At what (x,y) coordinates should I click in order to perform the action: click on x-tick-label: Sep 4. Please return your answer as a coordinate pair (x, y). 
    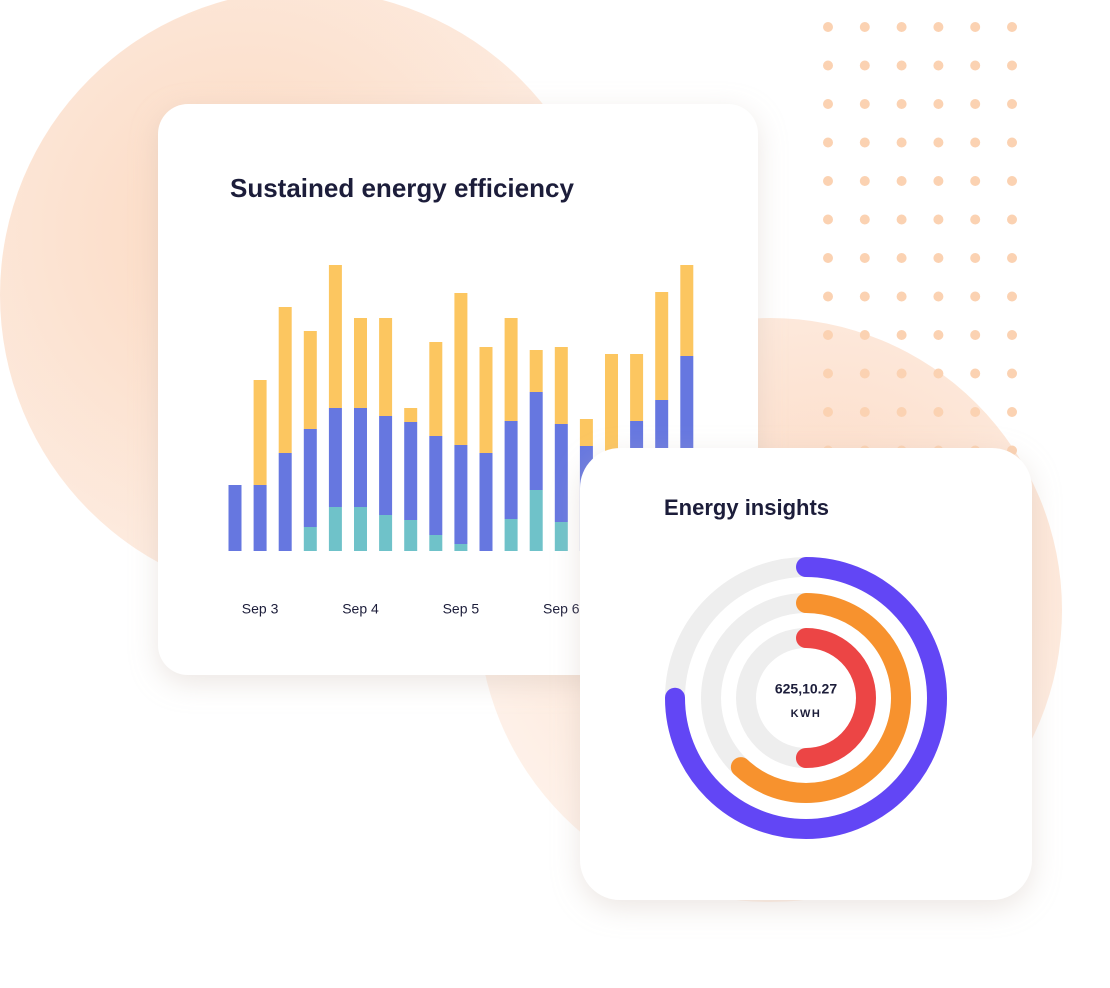
    Looking at the image, I should click on (360, 609).